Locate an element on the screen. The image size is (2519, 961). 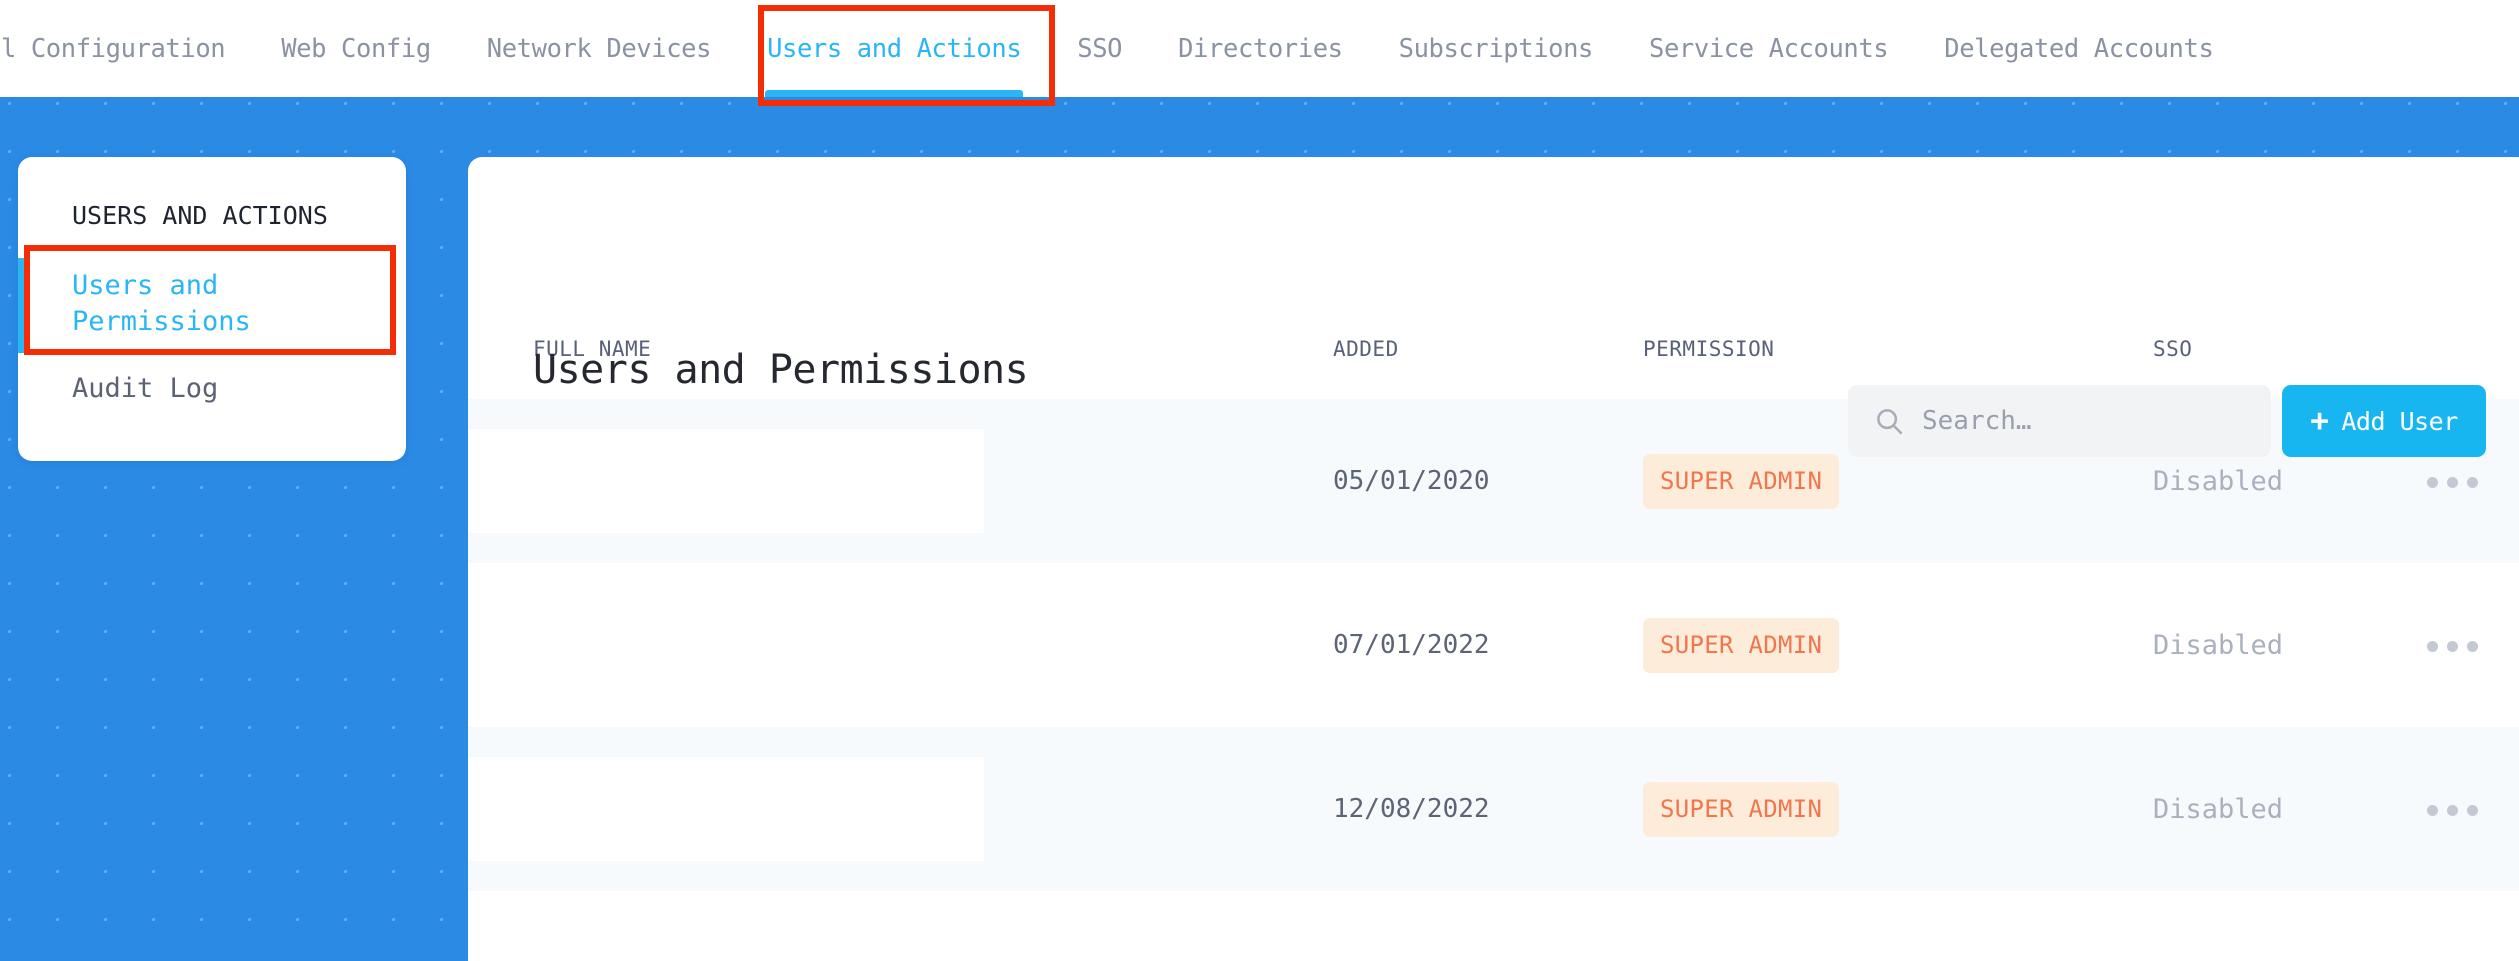
nav-tab-label: SSO is located at coordinates (1100, 48).